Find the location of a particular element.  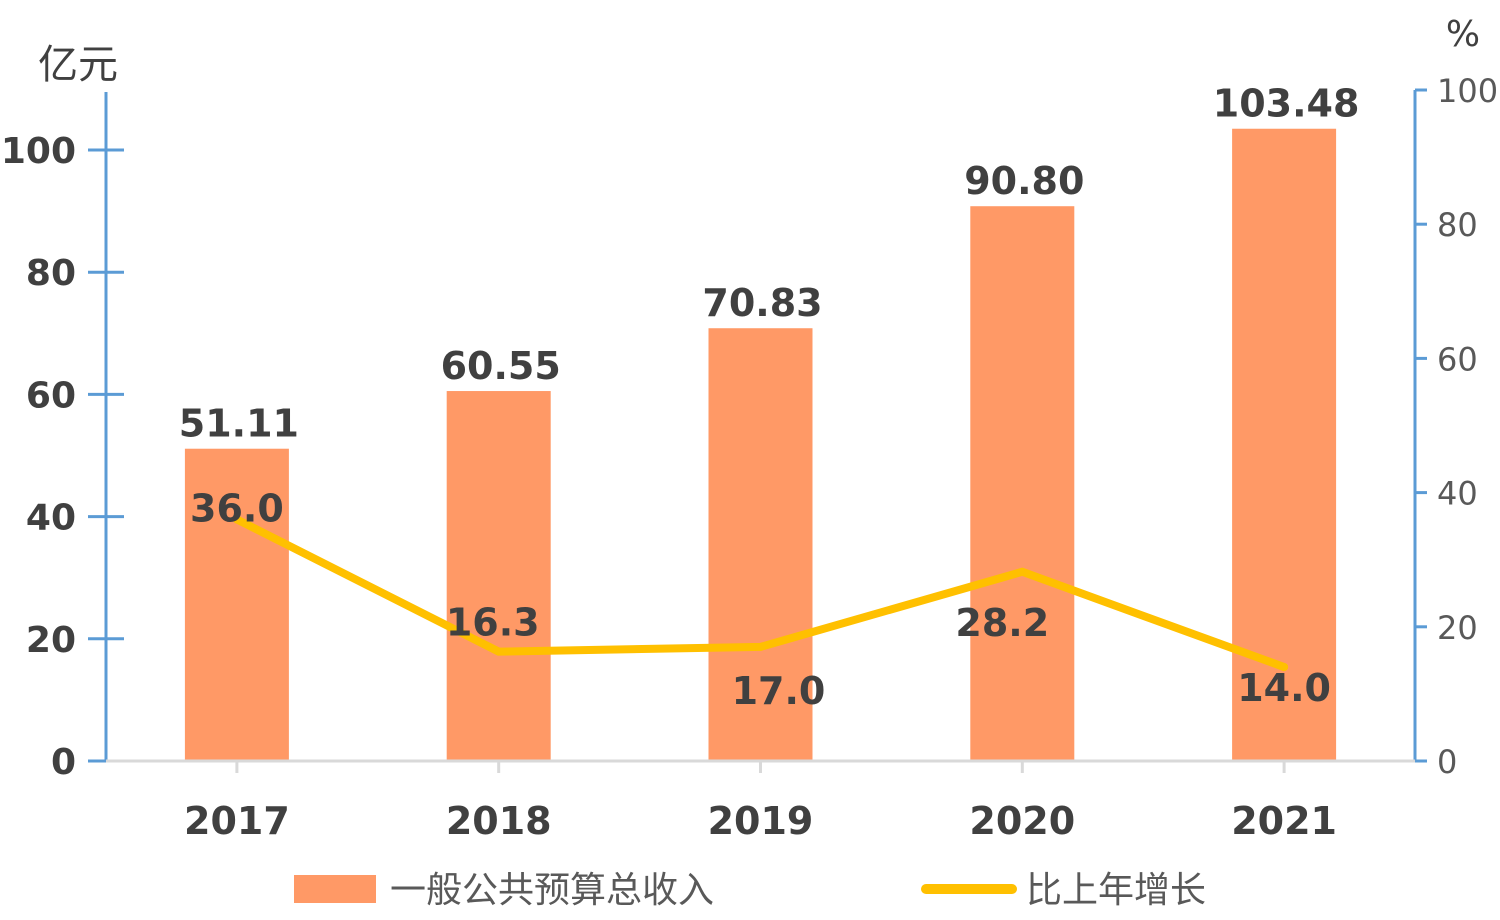

bar-value-label: 60.55 is located at coordinates (501, 366).